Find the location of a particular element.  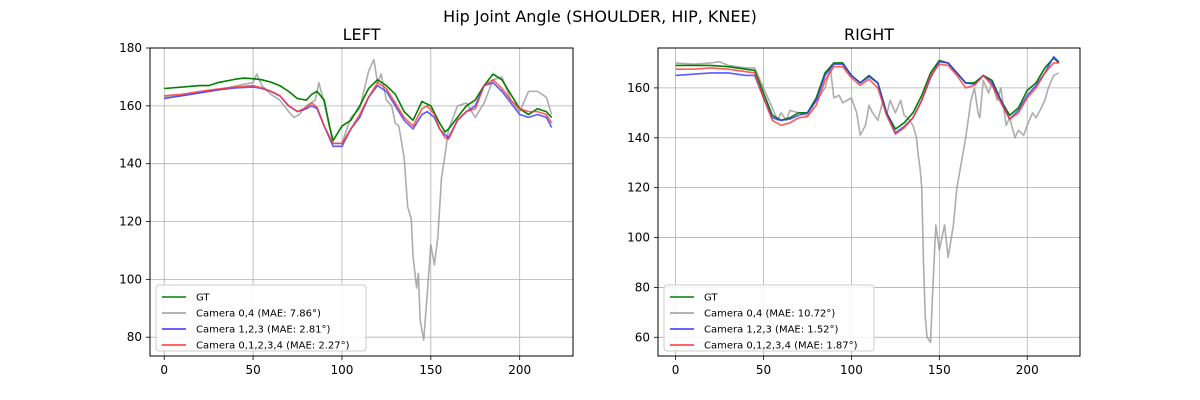

left-x-tick-label: 50 is located at coordinates (252, 370).